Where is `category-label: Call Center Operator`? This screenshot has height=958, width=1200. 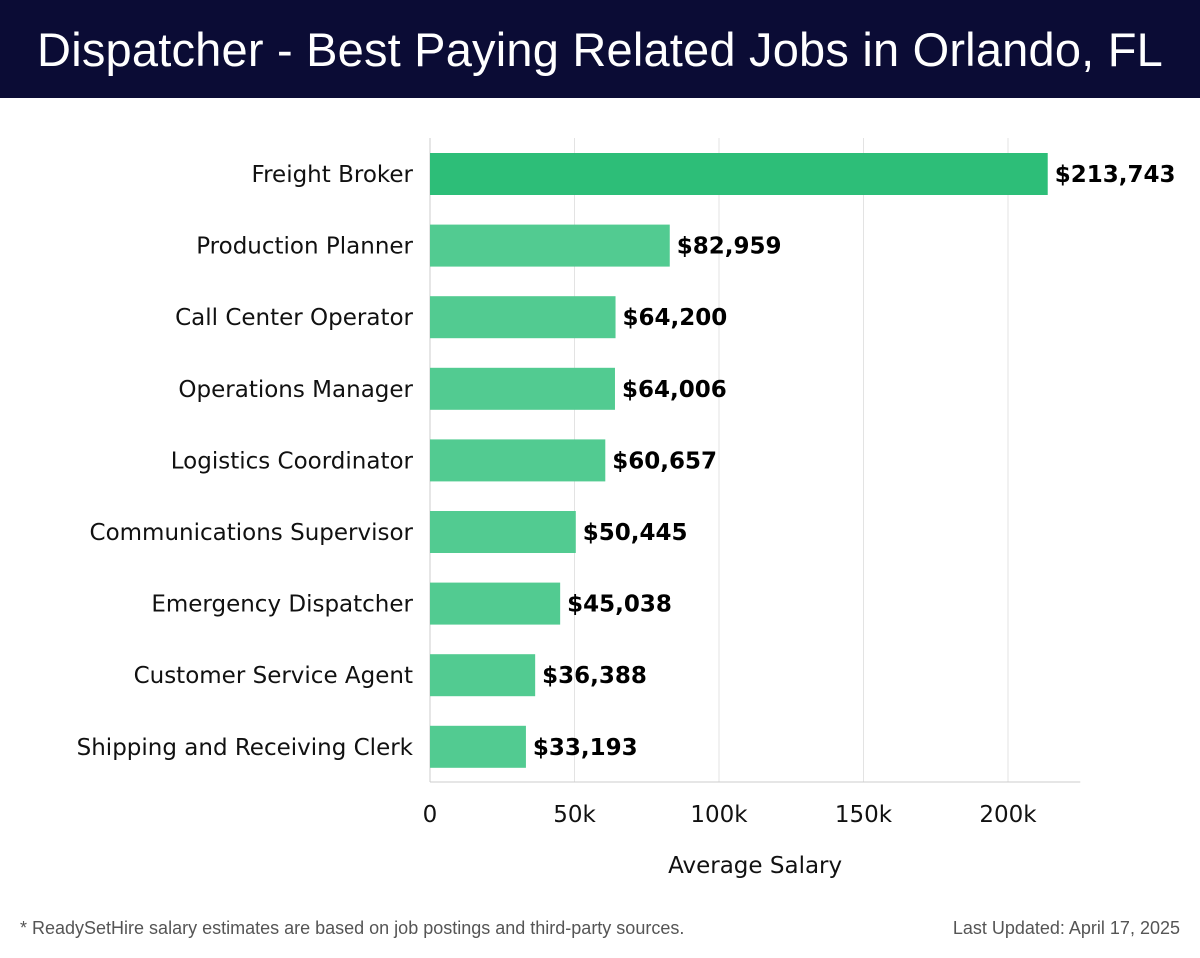
category-label: Call Center Operator is located at coordinates (294, 318).